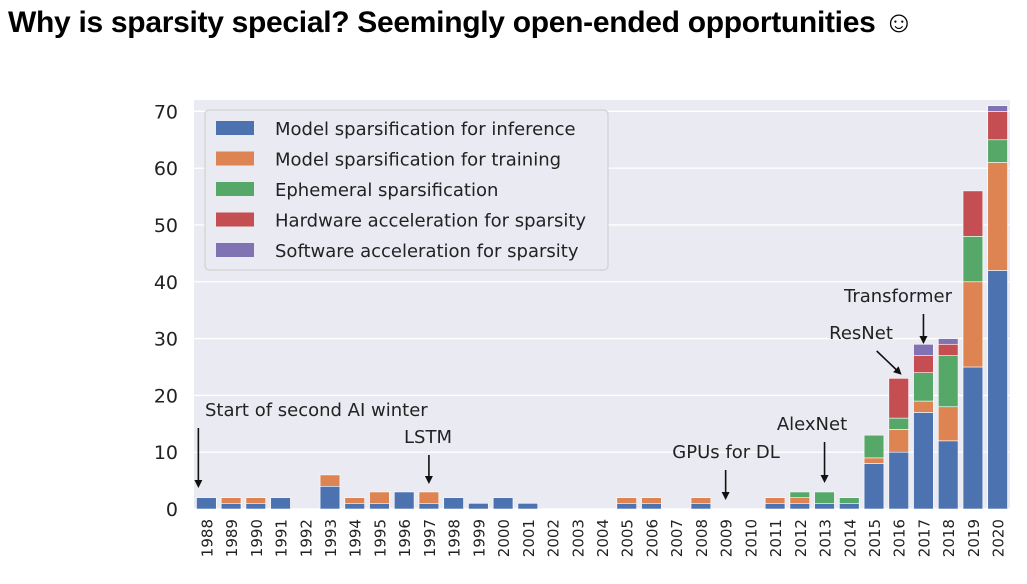  Describe the element at coordinates (232, 538) in the screenshot. I see `x-tick-label: 1989` at that location.